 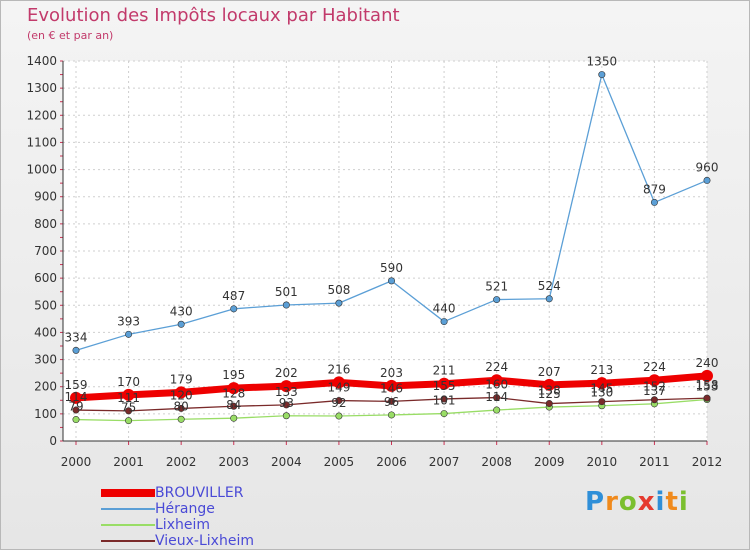 What do you see at coordinates (338, 369) in the screenshot?
I see `data-label: 216` at bounding box center [338, 369].